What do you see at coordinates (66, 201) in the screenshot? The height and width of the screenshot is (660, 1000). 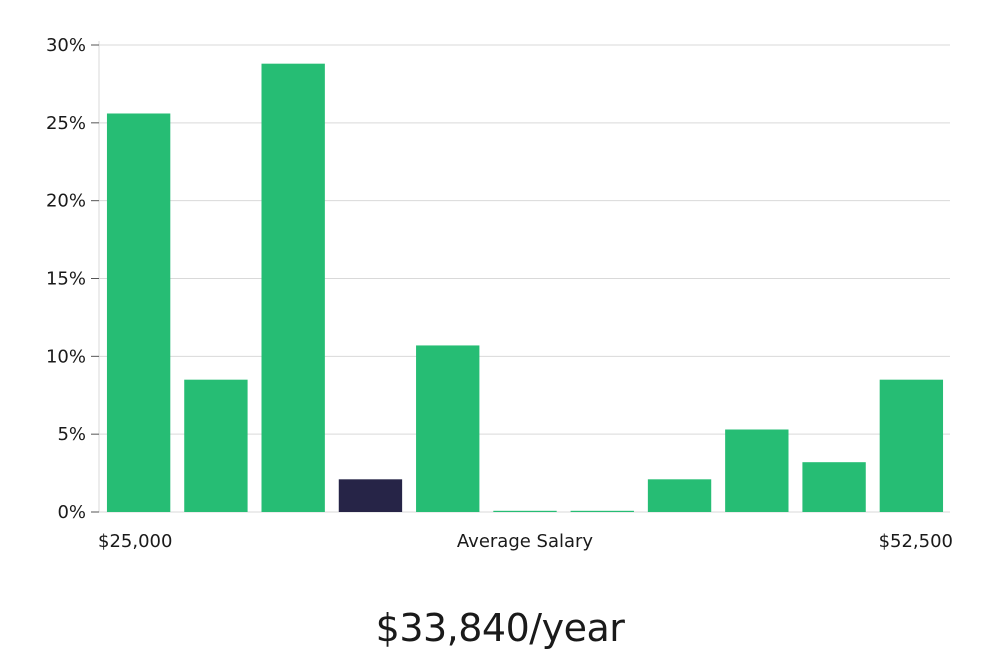 I see `y-tick-label: 20%` at bounding box center [66, 201].